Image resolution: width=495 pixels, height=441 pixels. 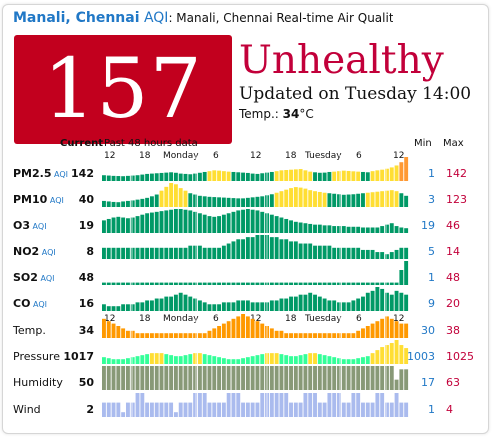 What do you see at coordinates (255, 194) in the screenshot?
I see `pm10-graph` at bounding box center [255, 194].